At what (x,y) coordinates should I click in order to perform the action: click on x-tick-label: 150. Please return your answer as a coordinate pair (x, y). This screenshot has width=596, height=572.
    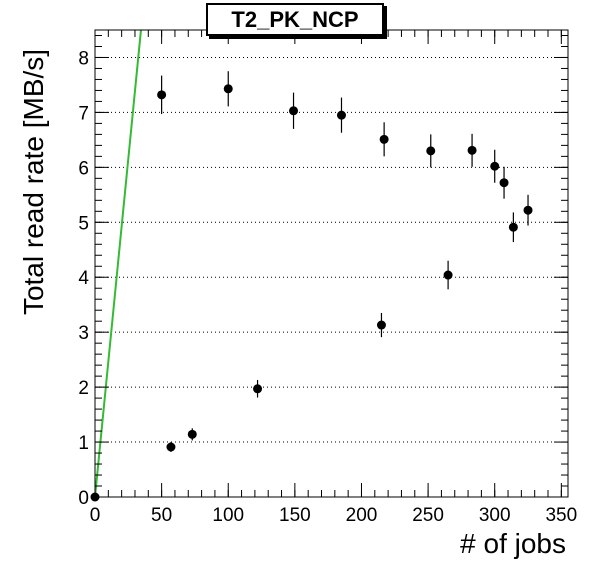
    Looking at the image, I should click on (295, 515).